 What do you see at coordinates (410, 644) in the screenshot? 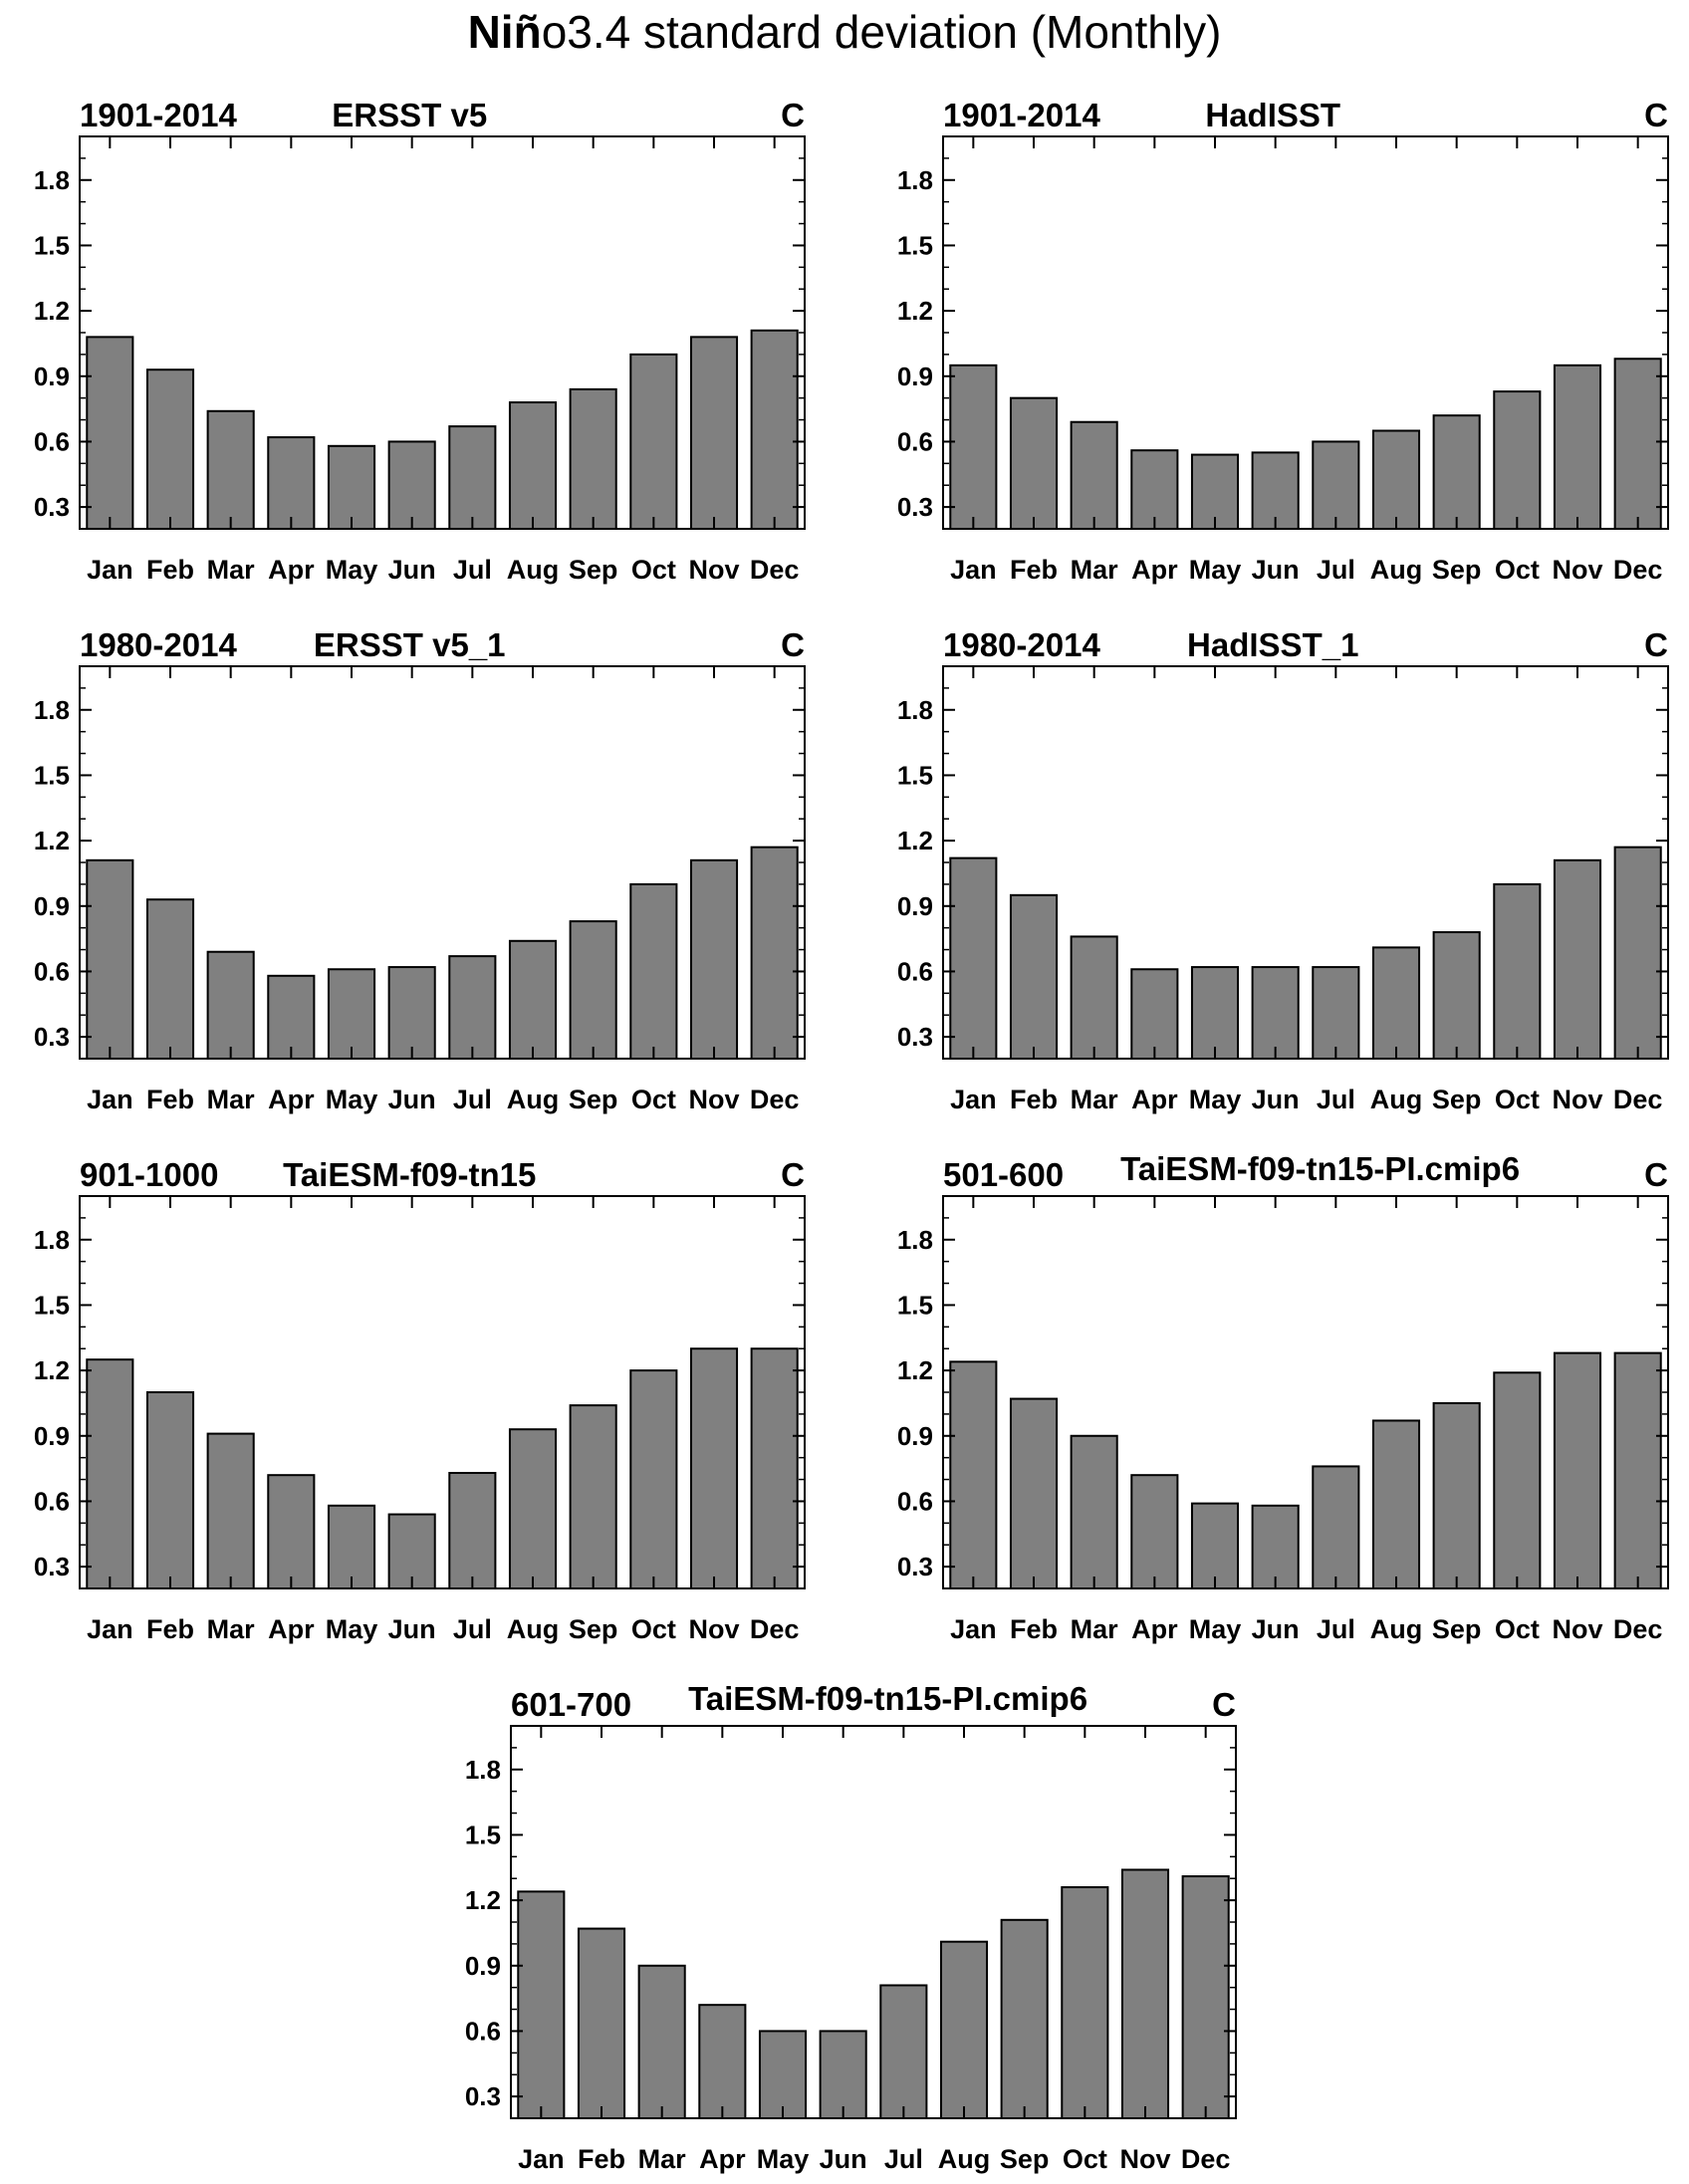
I see `panel-title: ERSST v5_1` at bounding box center [410, 644].